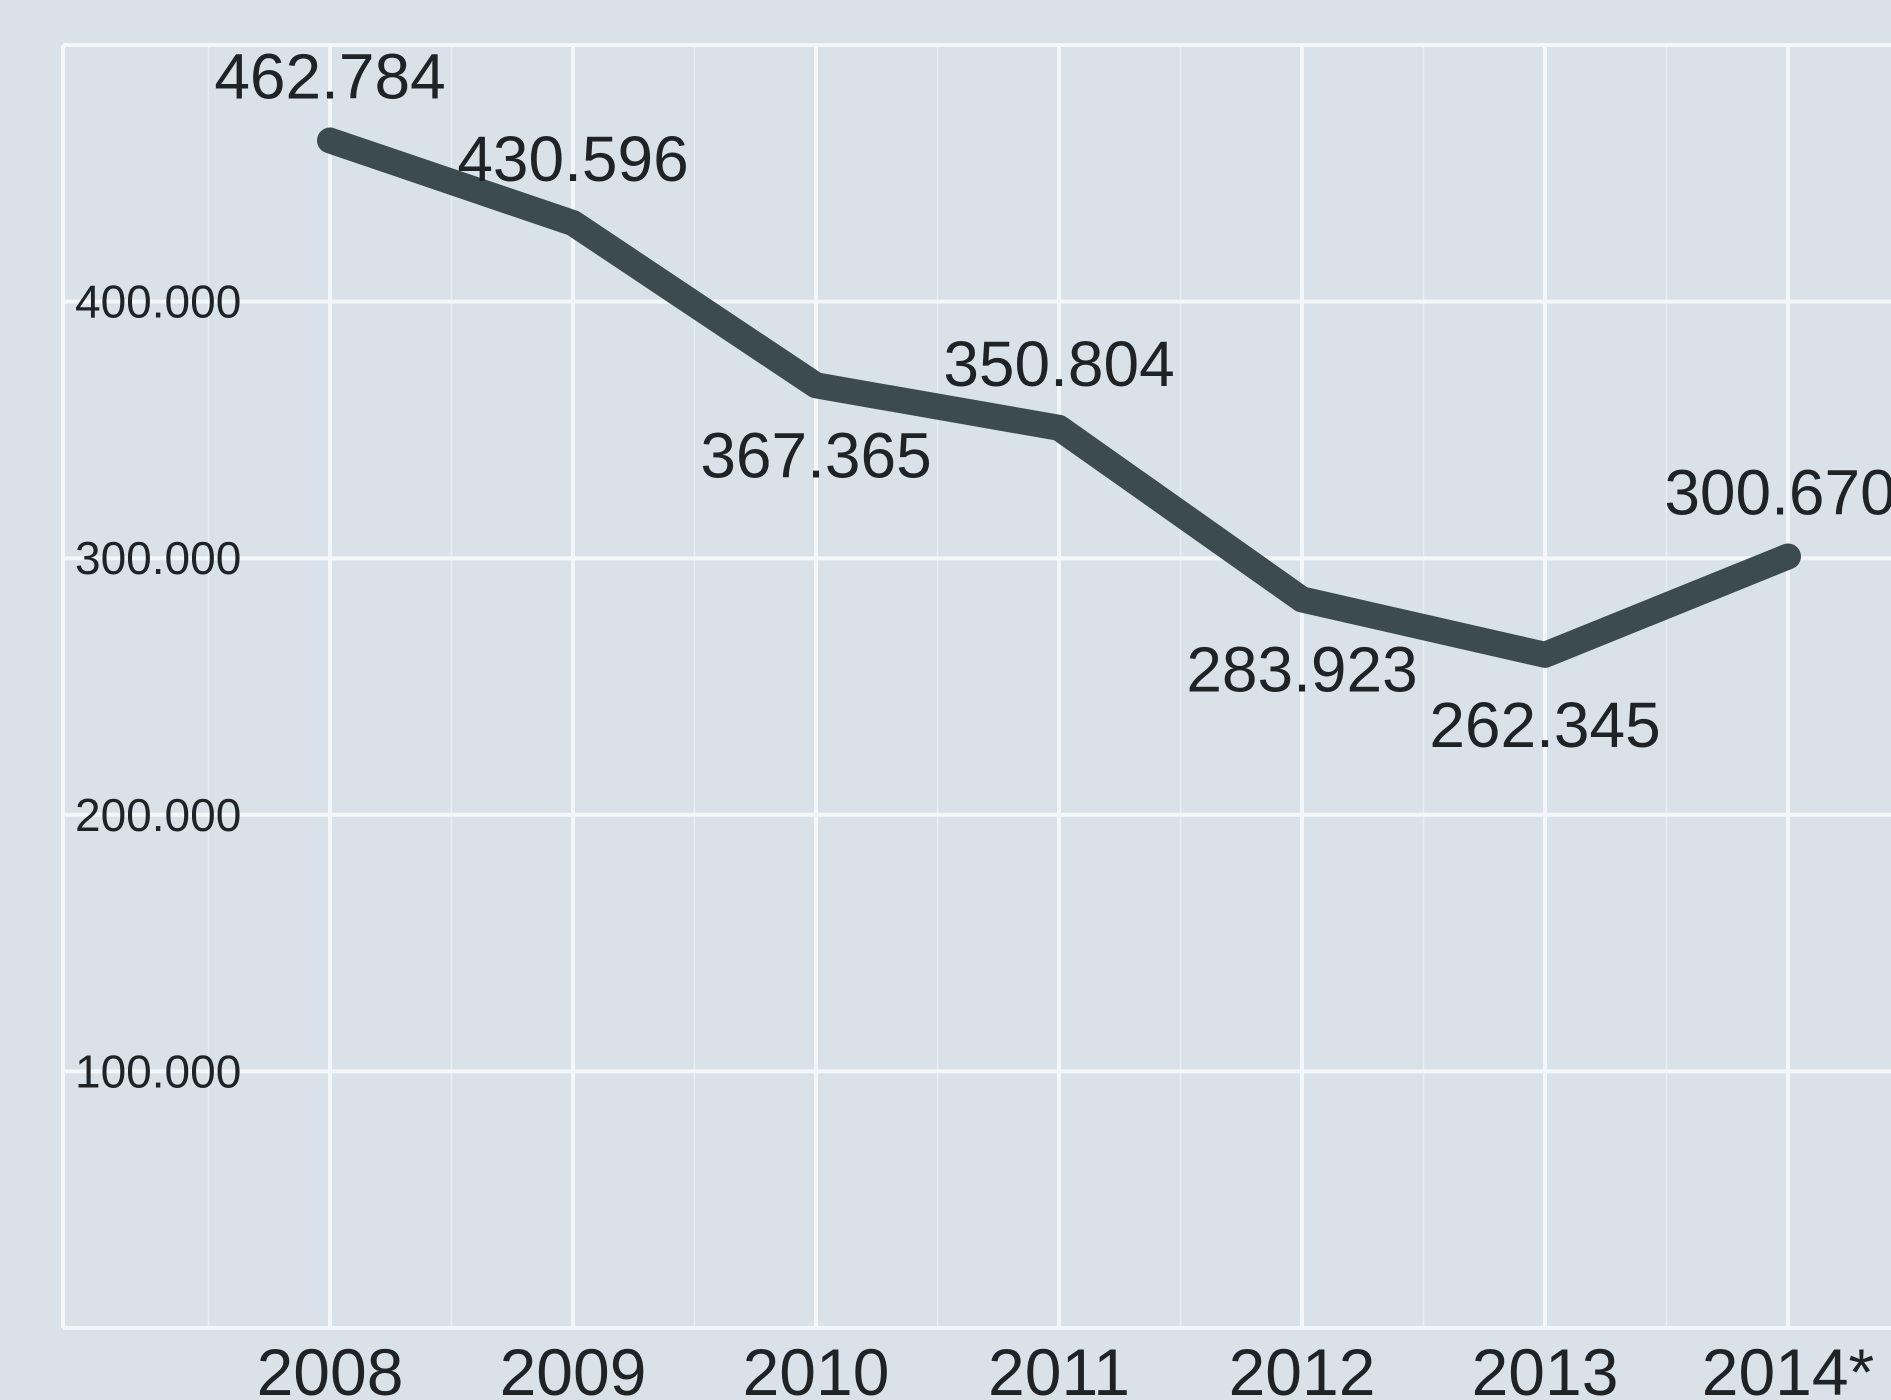 Image resolution: width=1891 pixels, height=1400 pixels. I want to click on x-tick-label: 2009, so click(573, 1367).